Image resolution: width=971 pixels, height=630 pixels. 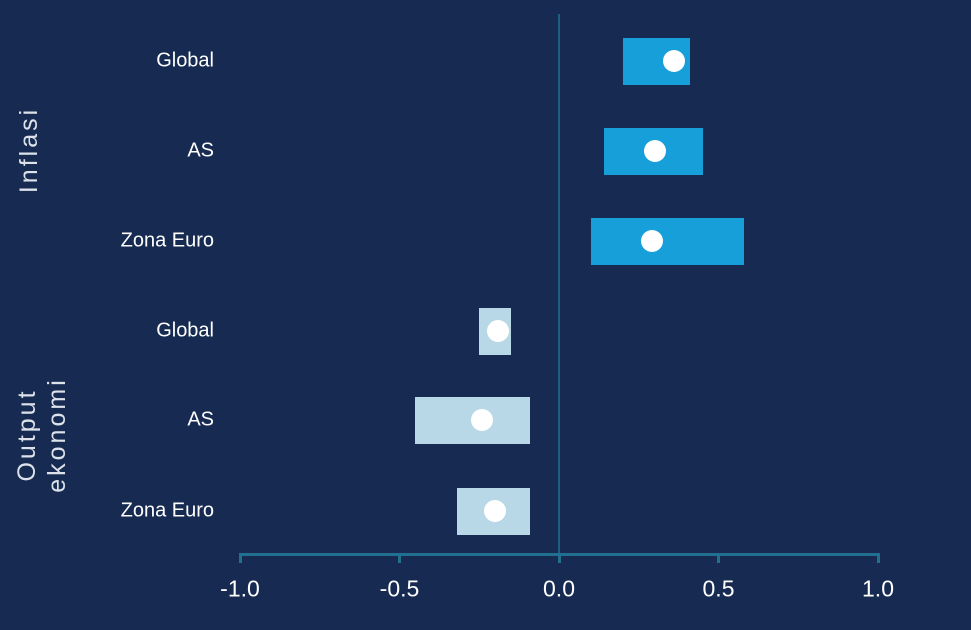 What do you see at coordinates (240, 588) in the screenshot?
I see `x-tick-label: -1.0` at bounding box center [240, 588].